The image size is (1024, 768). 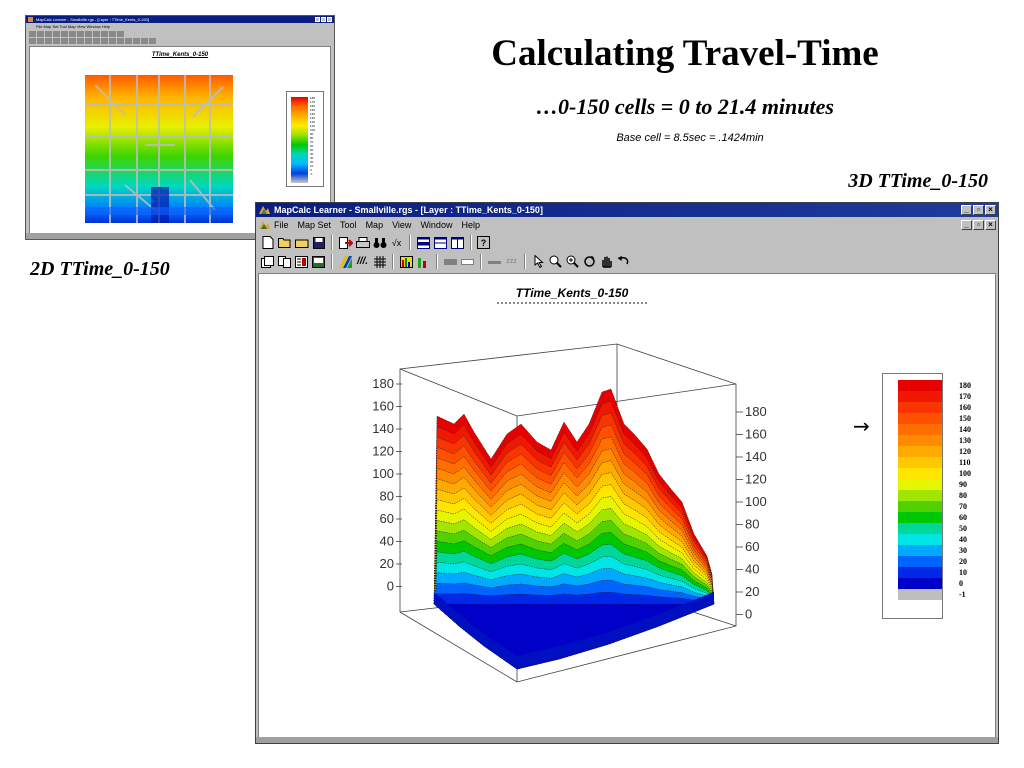 I want to click on map-2d-legend-tick: 80, so click(x=312, y=138).